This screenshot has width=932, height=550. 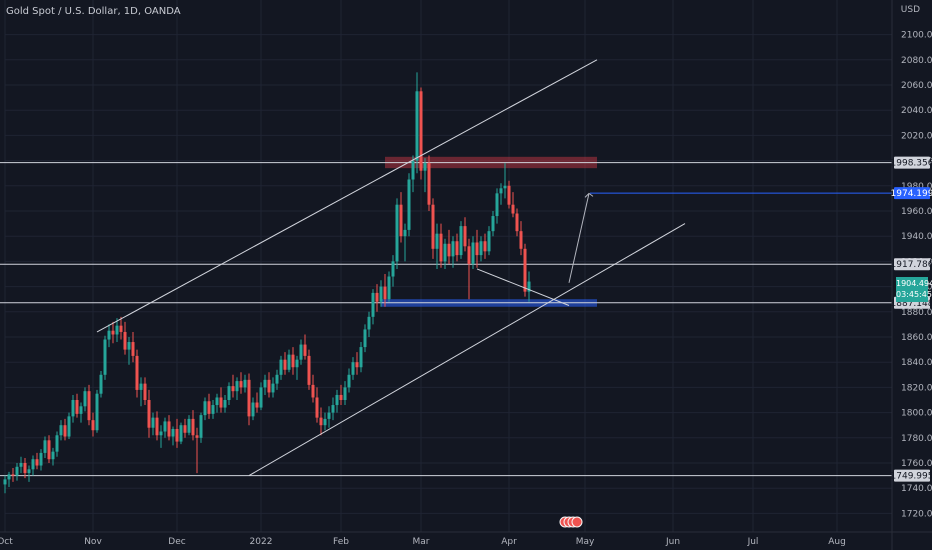 I want to click on y-tick-label: 2040.000, so click(x=916, y=111).